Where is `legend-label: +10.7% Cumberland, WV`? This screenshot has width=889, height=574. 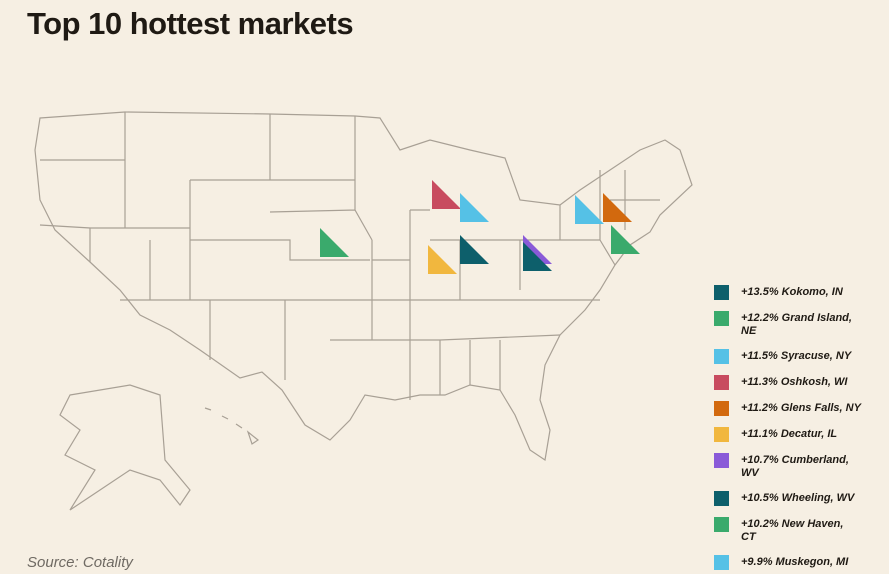
legend-label: +10.7% Cumberland, WV is located at coordinates (795, 466).